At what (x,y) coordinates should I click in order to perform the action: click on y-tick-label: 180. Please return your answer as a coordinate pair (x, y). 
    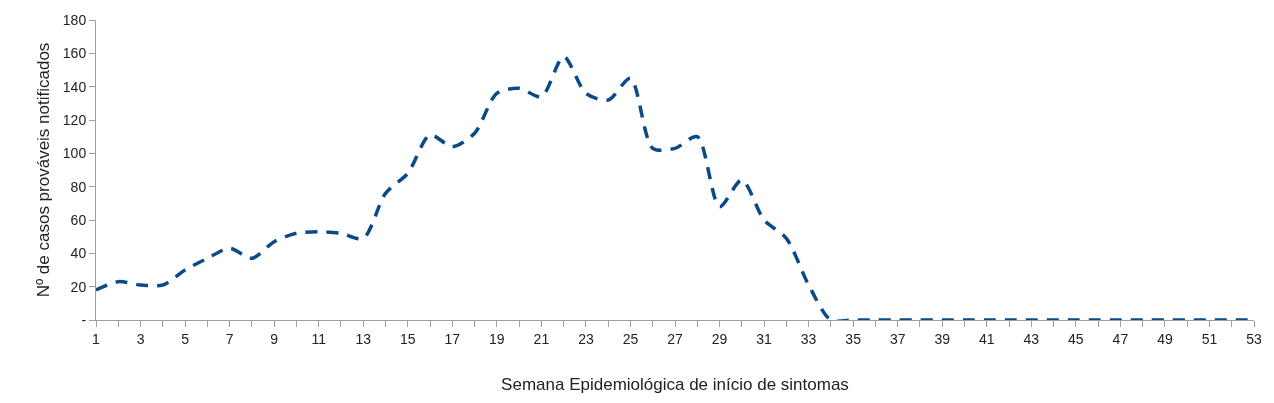
    Looking at the image, I should click on (74, 19).